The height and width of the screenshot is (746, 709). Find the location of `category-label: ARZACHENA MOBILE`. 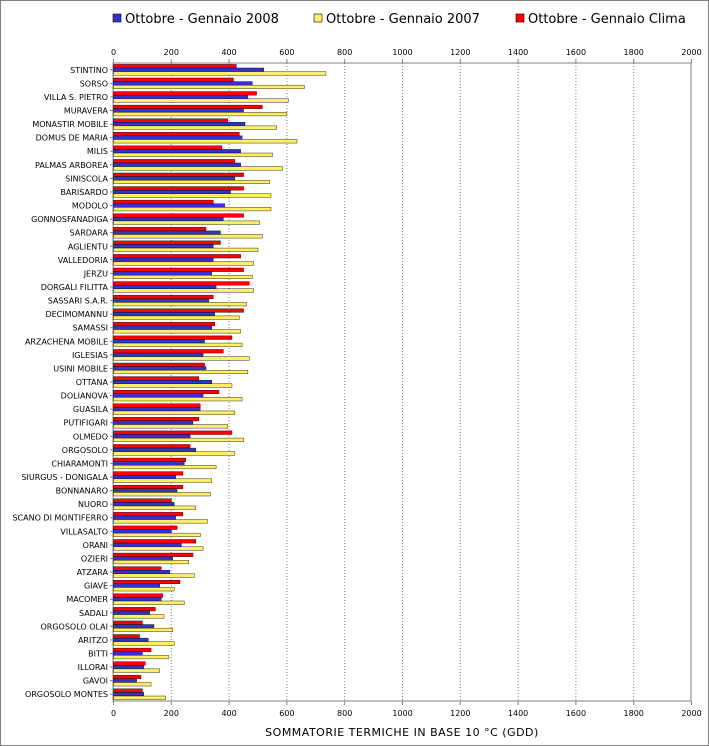

category-label: ARZACHENA MOBILE is located at coordinates (66, 341).